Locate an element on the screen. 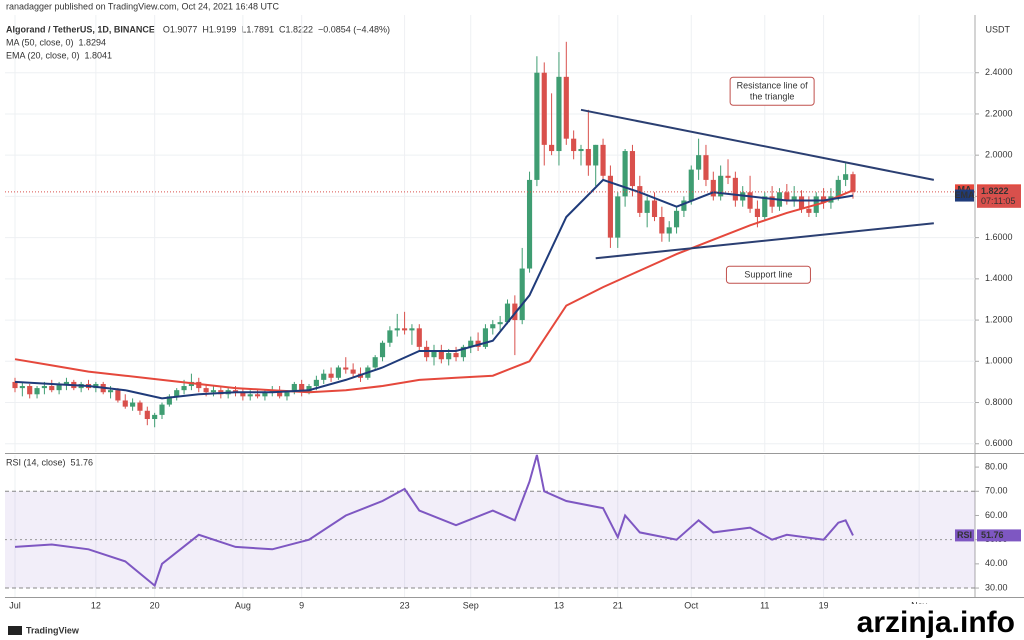 The image size is (1024, 640). y-tick-label: 1.6000 is located at coordinates (999, 237).